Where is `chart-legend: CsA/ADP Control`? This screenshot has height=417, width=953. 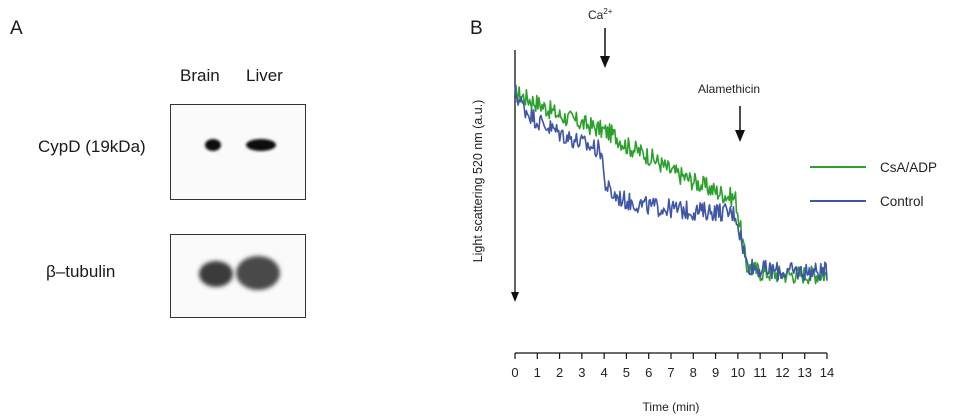
chart-legend: CsA/ADP Control is located at coordinates (873, 184).